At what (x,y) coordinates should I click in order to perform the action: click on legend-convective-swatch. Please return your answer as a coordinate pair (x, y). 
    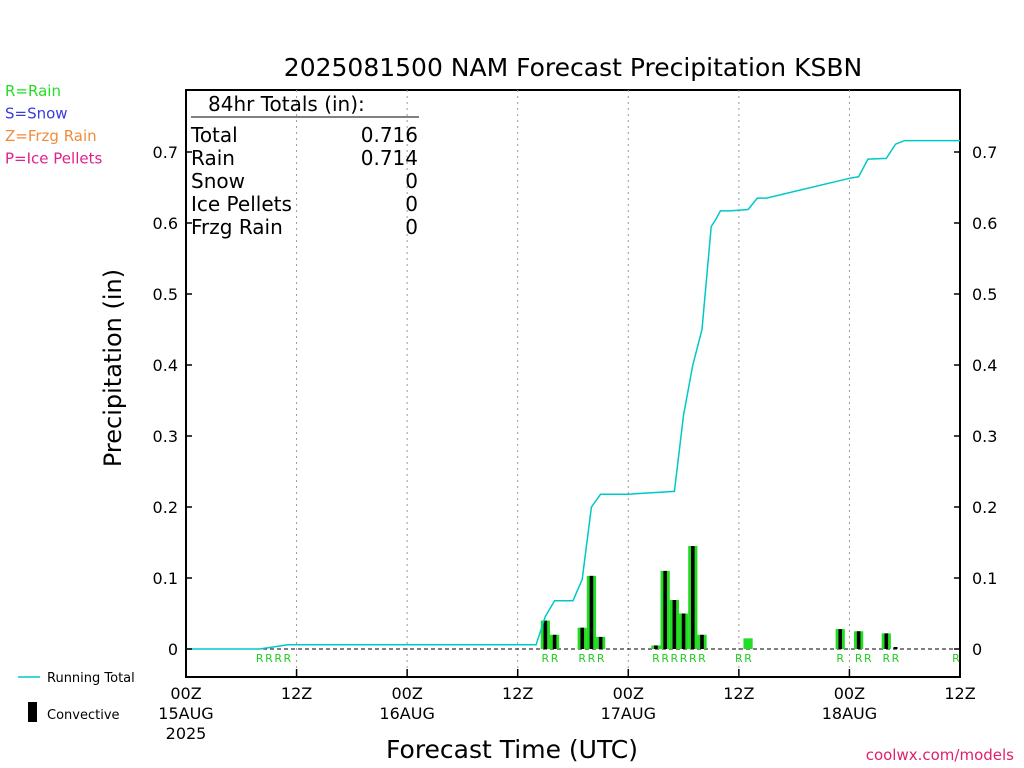
    Looking at the image, I should click on (32, 712).